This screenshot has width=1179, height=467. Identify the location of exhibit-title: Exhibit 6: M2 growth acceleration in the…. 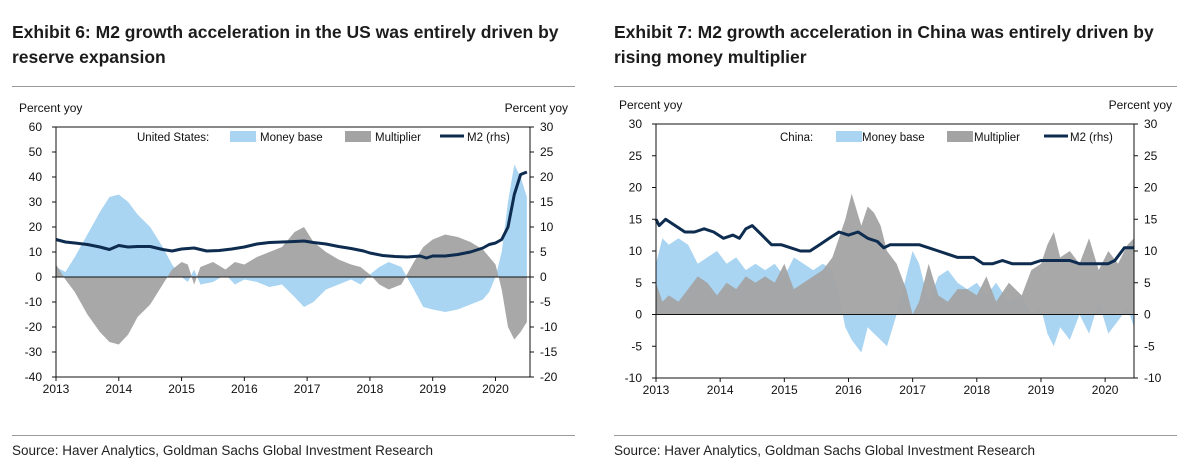
(285, 44).